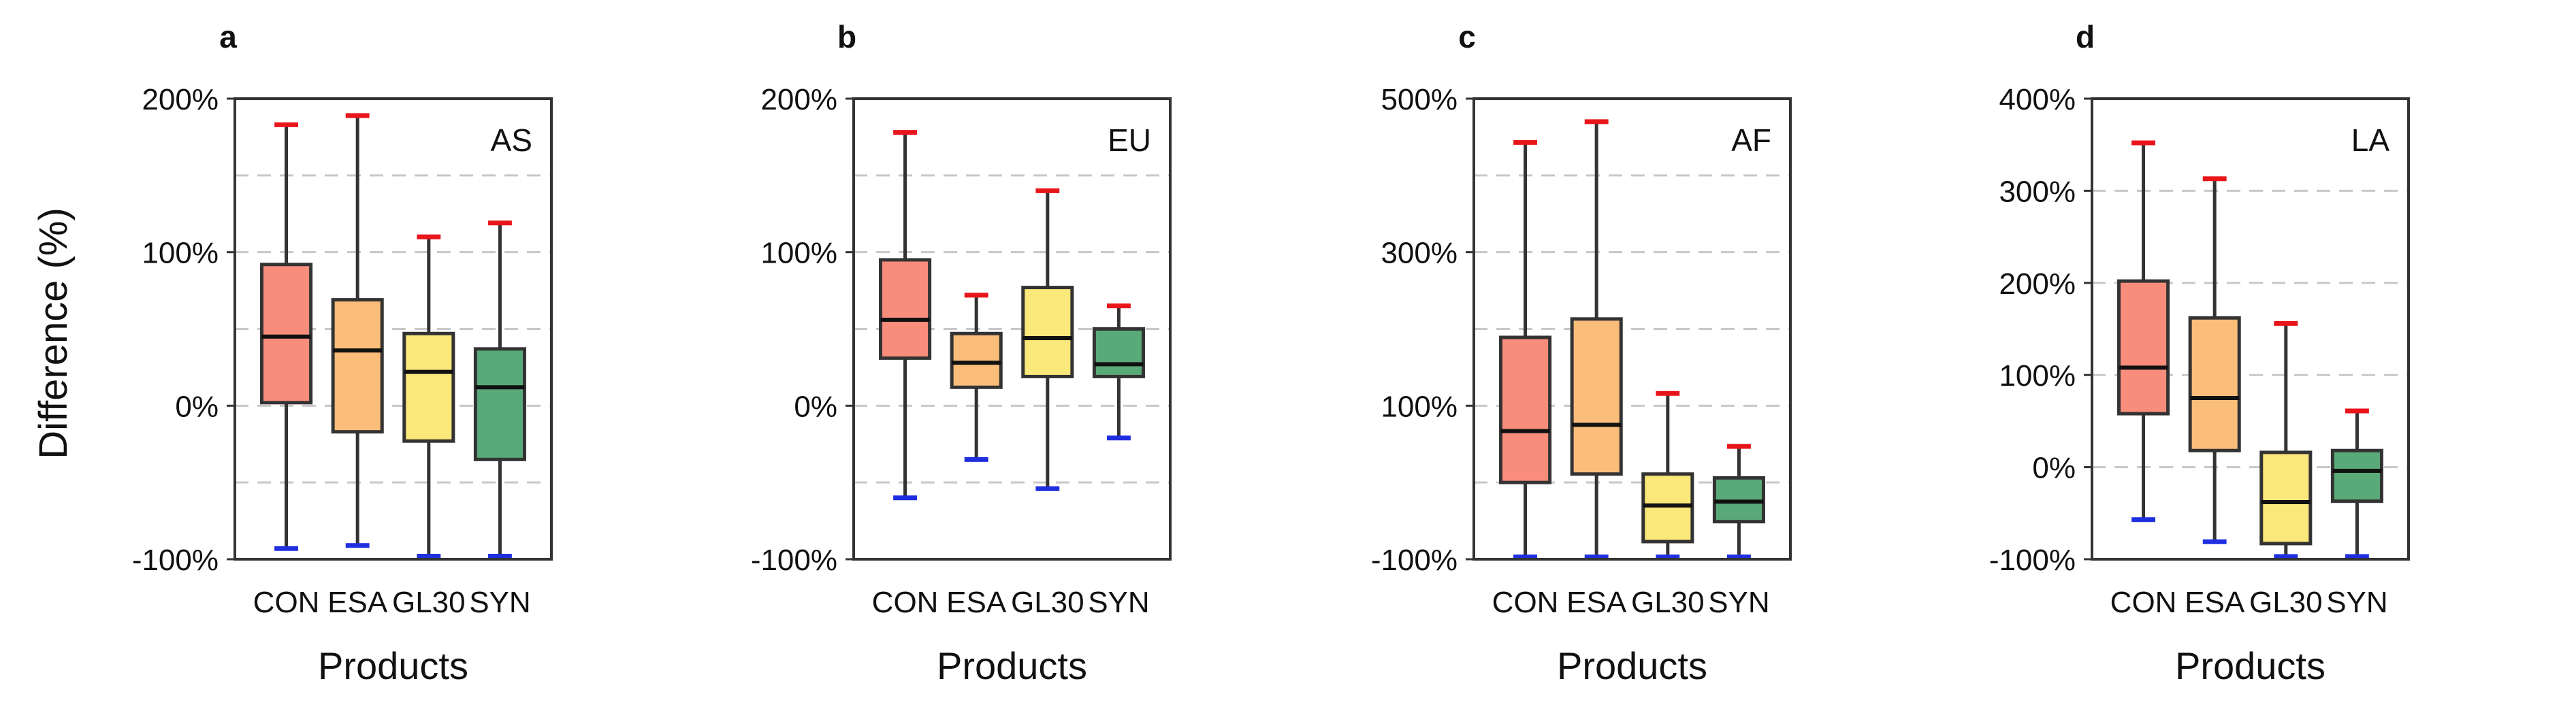  I want to click on panel-label: a, so click(228, 36).